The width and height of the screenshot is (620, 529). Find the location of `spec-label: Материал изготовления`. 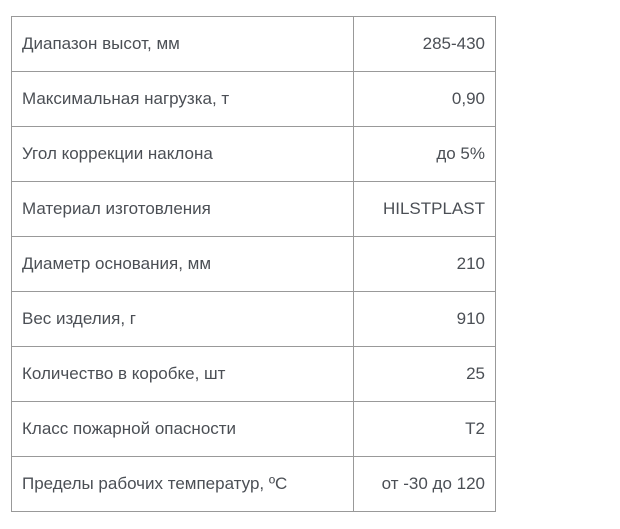

spec-label: Материал изготовления is located at coordinates (182, 209).